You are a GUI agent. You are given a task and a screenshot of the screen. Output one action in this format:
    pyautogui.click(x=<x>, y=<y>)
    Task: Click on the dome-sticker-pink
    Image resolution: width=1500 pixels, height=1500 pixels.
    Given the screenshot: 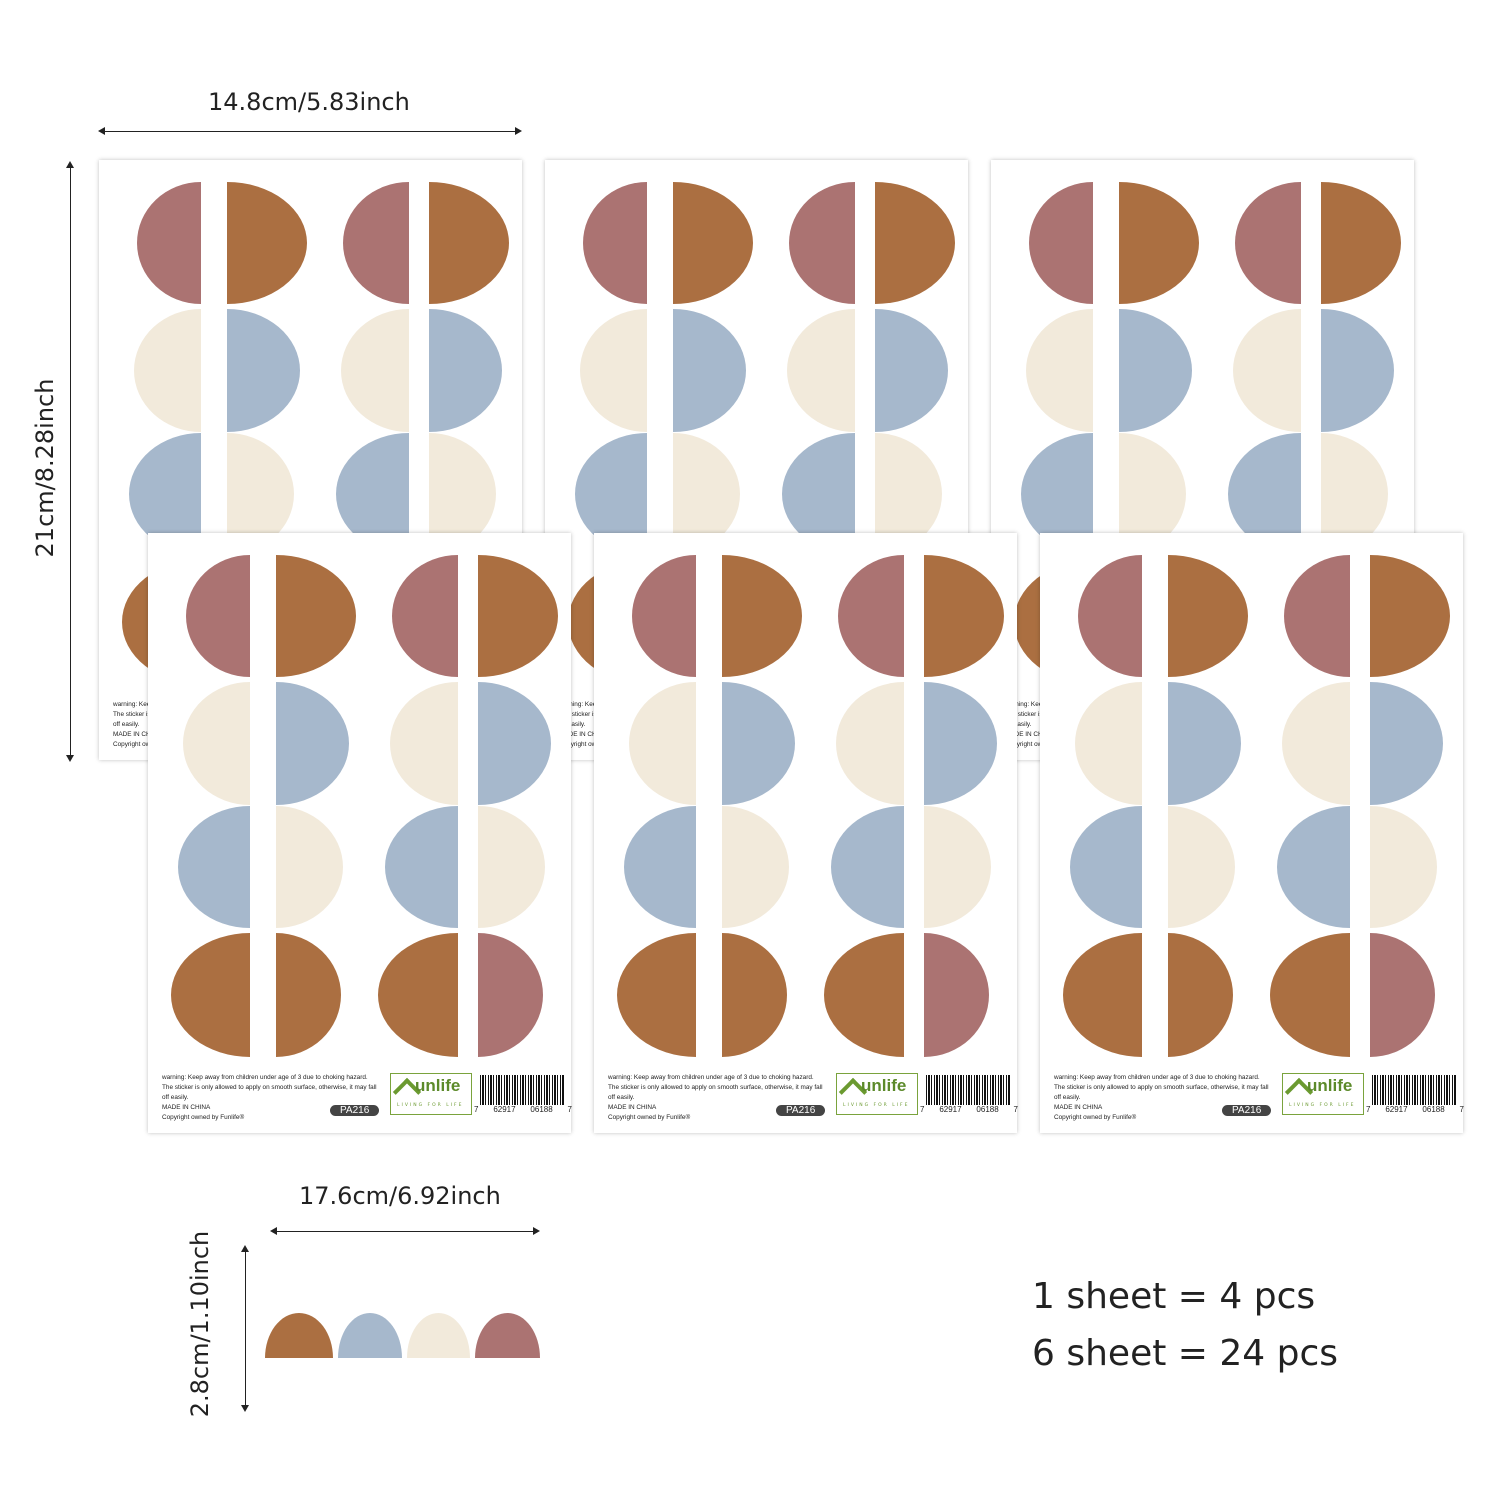 What is the action you would take?
    pyautogui.click(x=507, y=1335)
    